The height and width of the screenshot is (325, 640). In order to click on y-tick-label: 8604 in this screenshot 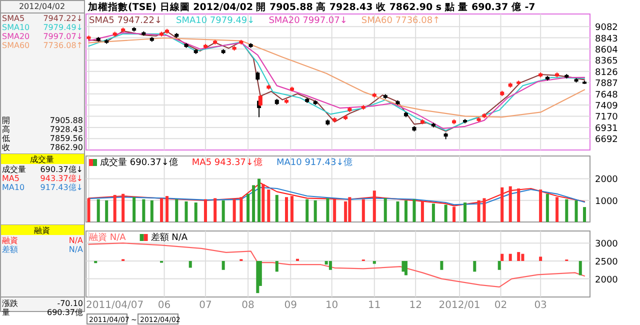, I will do `click(606, 50)`.